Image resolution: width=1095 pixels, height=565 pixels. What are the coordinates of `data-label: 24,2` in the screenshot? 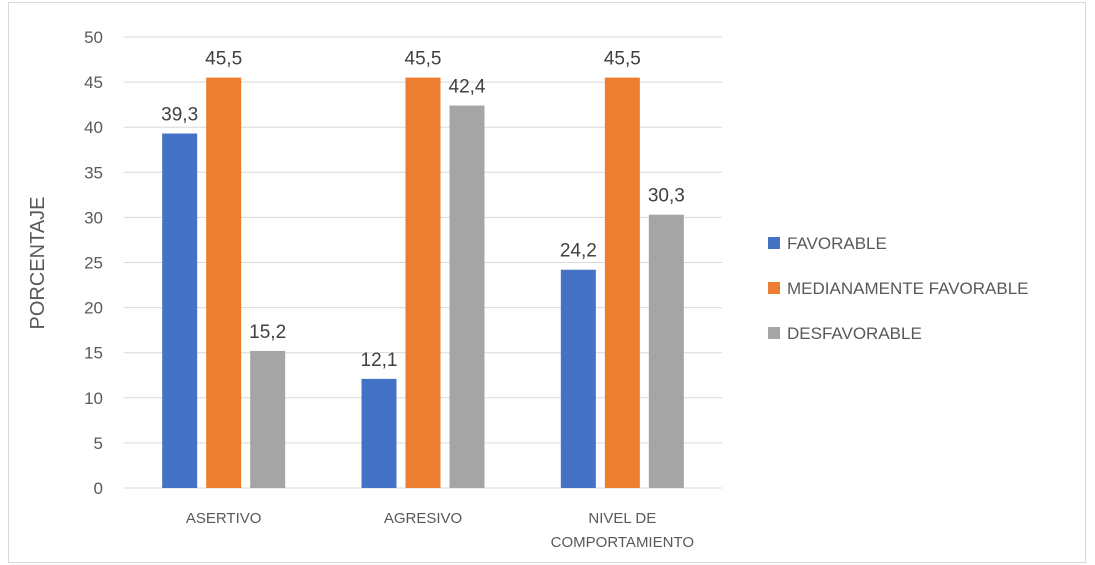 It's located at (578, 251).